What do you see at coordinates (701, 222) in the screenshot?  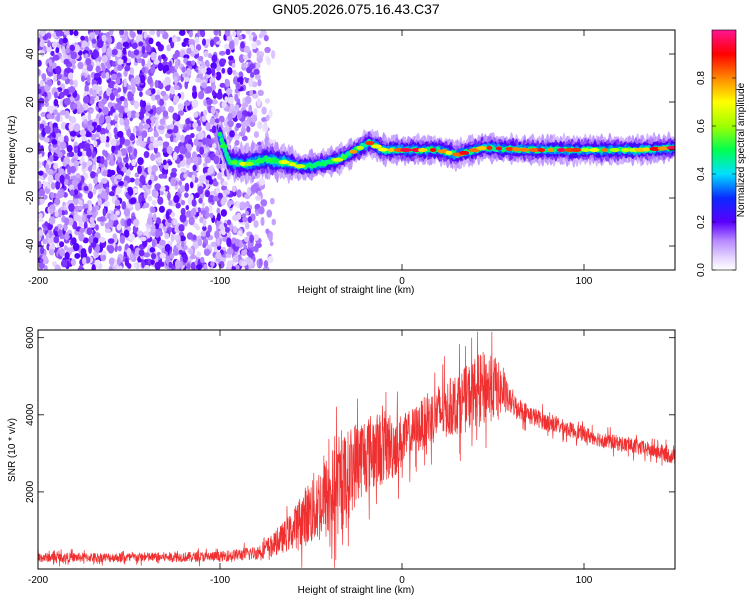 I see `colorbar-tick-label: 0.2` at bounding box center [701, 222].